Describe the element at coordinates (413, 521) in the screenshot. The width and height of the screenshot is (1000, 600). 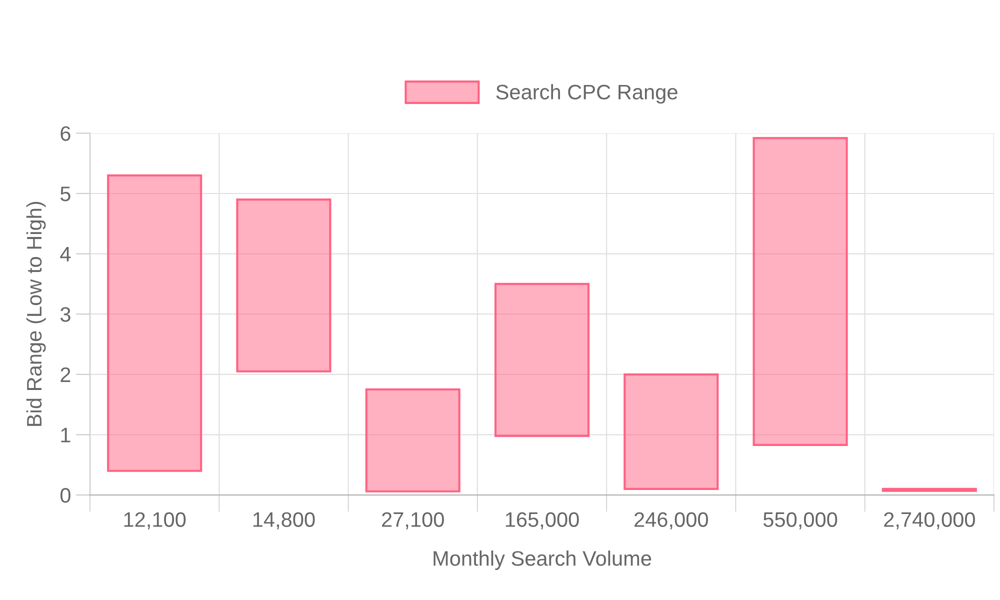
I see `x-tick-label: 27,100` at that location.